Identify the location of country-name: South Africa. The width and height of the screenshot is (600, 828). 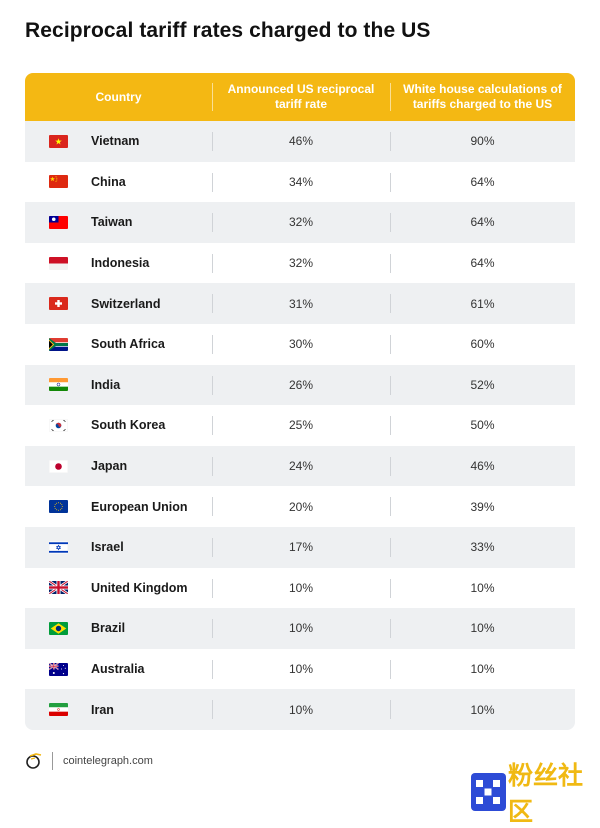
(128, 344).